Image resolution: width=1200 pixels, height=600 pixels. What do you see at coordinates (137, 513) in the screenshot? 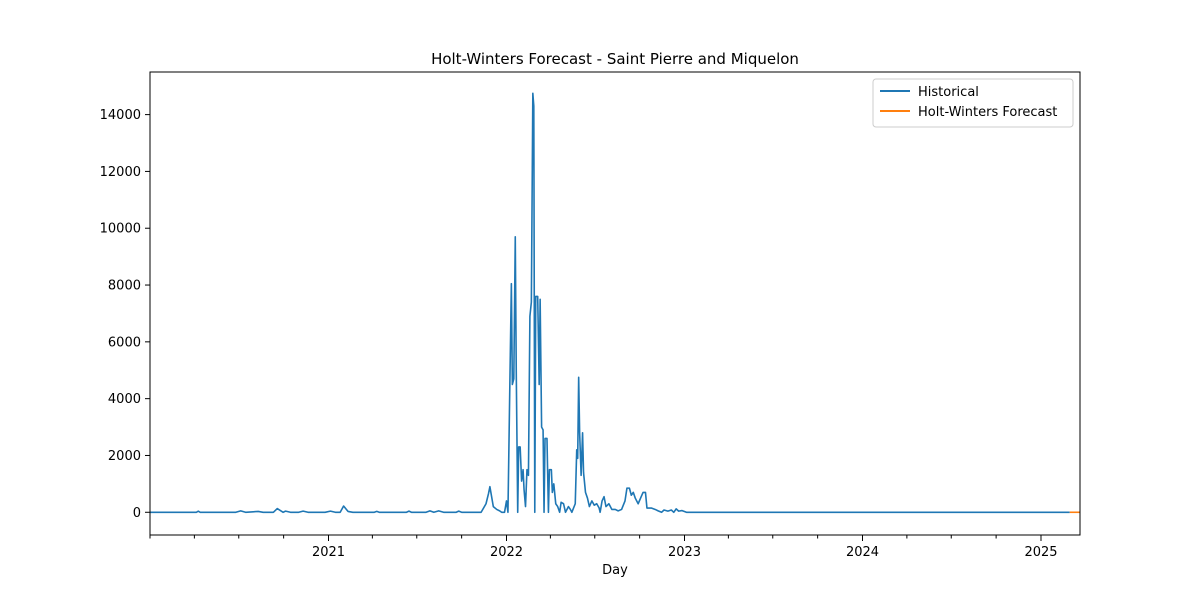
I see `y-tick-label: 0` at bounding box center [137, 513].